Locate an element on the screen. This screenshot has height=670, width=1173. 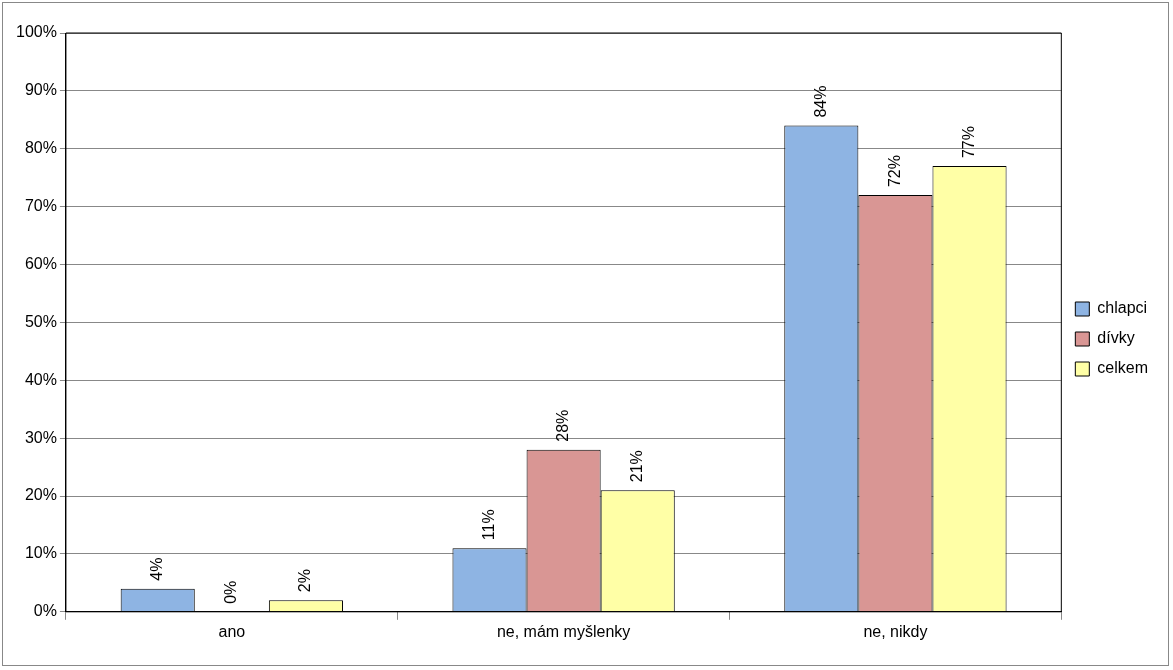
y-tick-label: 80% is located at coordinates (40, 148).